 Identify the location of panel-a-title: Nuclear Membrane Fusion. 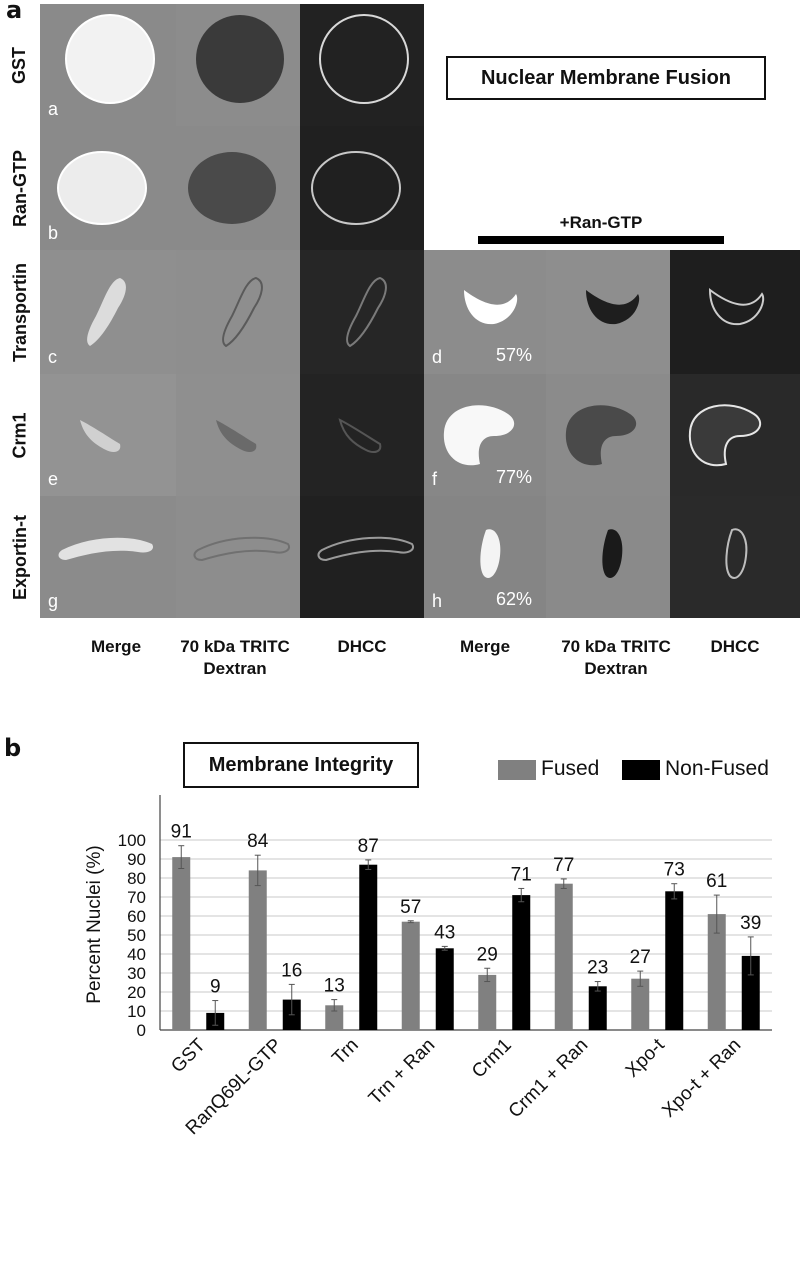
(606, 78).